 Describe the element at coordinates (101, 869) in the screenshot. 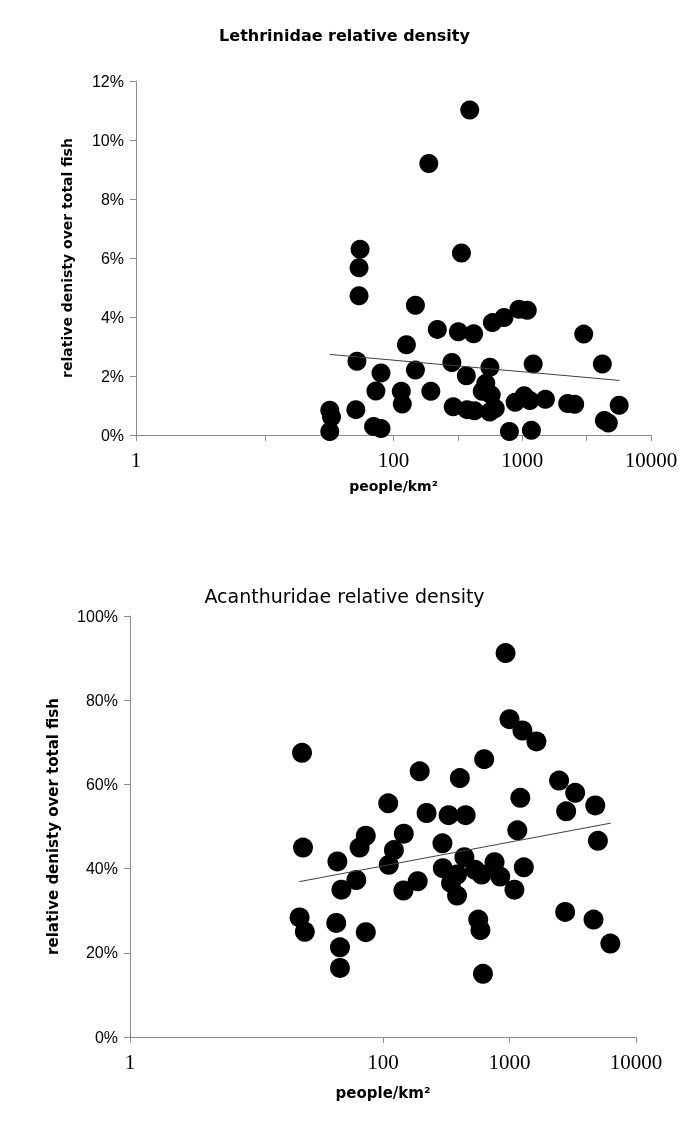

I see `y-tick-label: 40%` at that location.